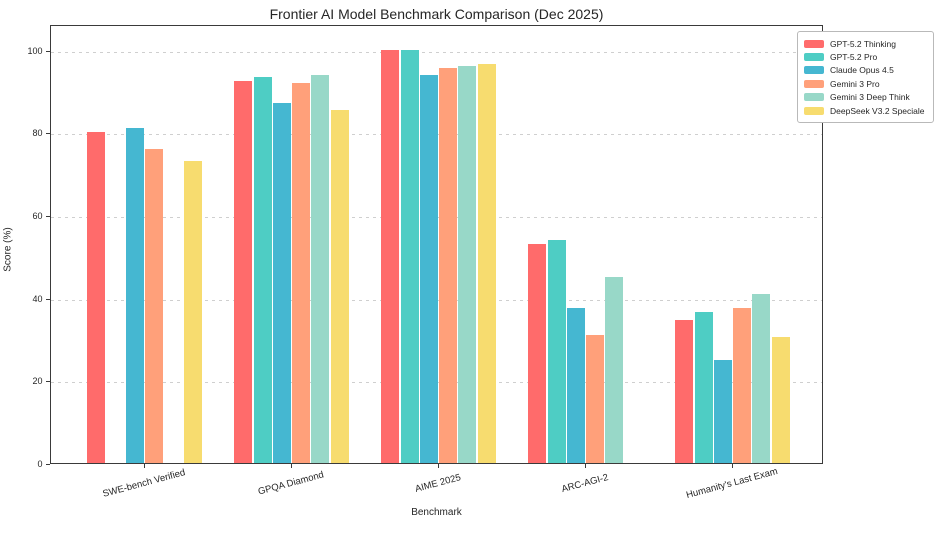 This screenshot has width=937, height=535. Describe the element at coordinates (684, 391) in the screenshot. I see `bar-gpt-5-2-thinking-humanity-s-last-exam` at that location.